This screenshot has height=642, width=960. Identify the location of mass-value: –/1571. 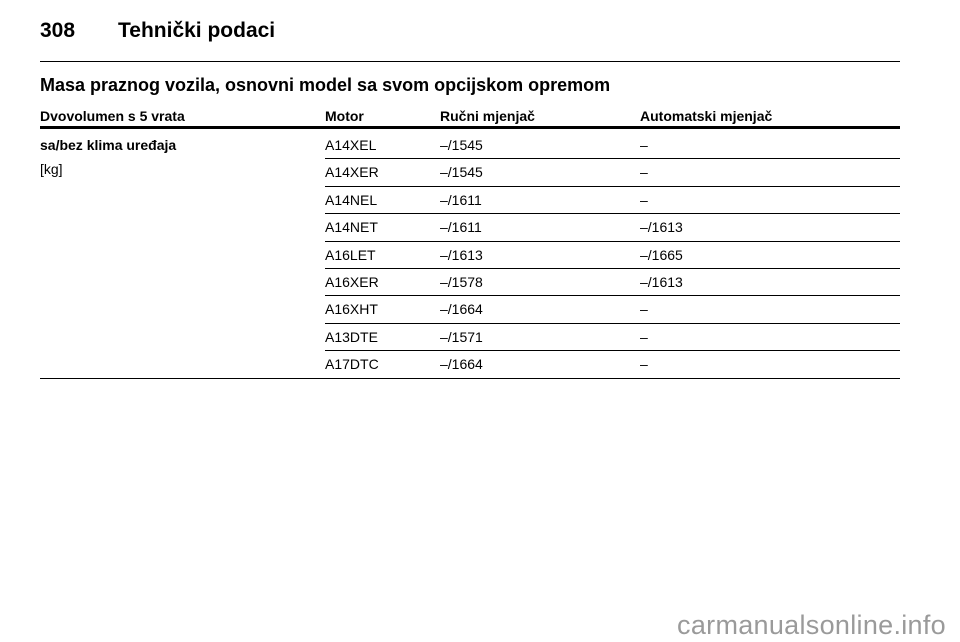
(461, 336).